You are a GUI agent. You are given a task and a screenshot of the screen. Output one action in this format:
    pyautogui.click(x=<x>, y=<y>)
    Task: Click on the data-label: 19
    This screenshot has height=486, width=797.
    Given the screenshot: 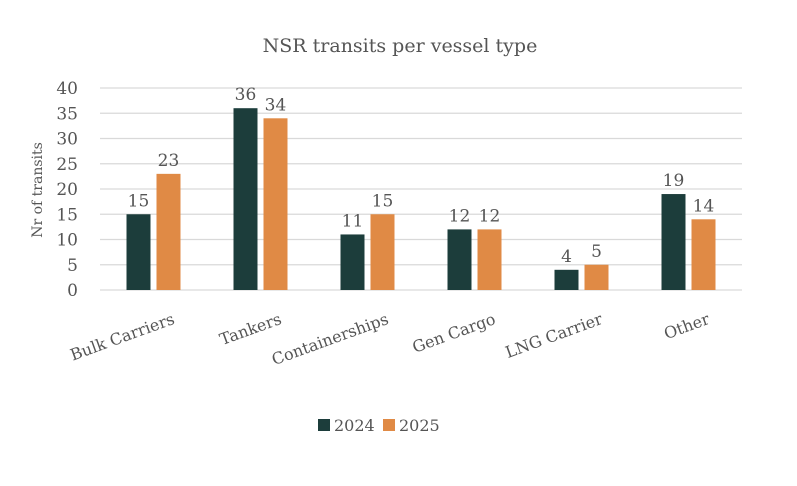 What is the action you would take?
    pyautogui.click(x=674, y=181)
    